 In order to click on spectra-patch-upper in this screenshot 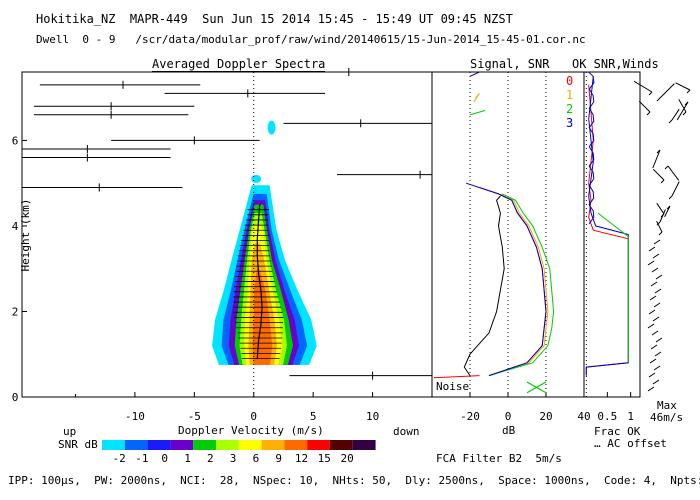, I will do `click(271, 127)`.